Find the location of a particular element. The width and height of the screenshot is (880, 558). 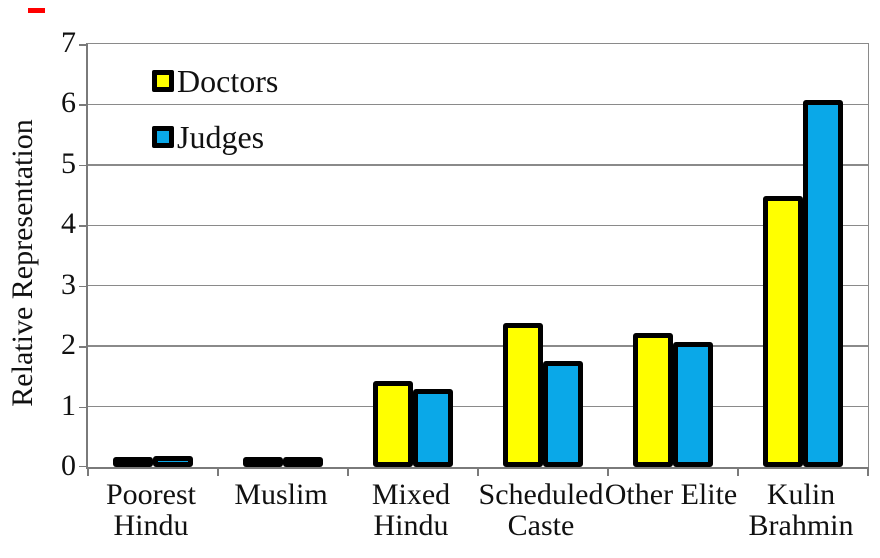

x-label-muslim: Muslim is located at coordinates (281, 494).